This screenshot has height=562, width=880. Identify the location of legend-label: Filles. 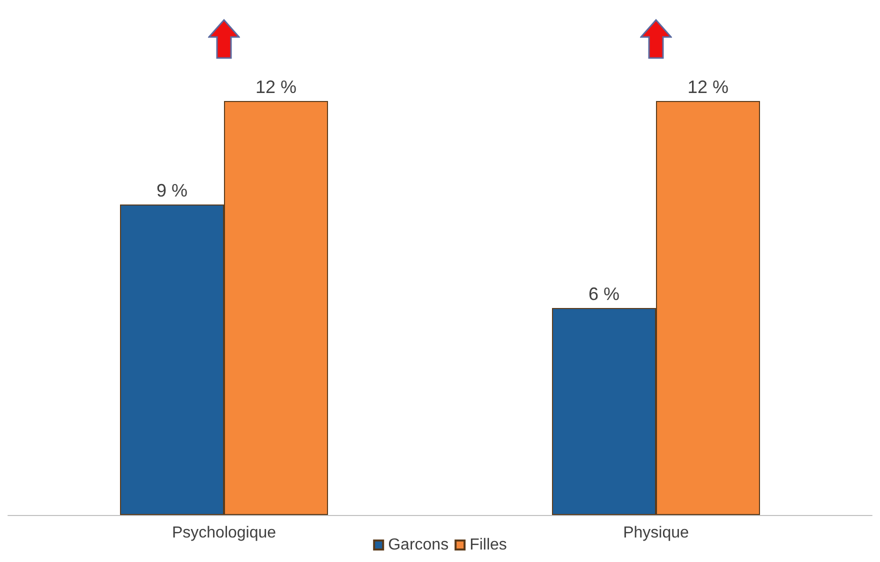
(488, 545).